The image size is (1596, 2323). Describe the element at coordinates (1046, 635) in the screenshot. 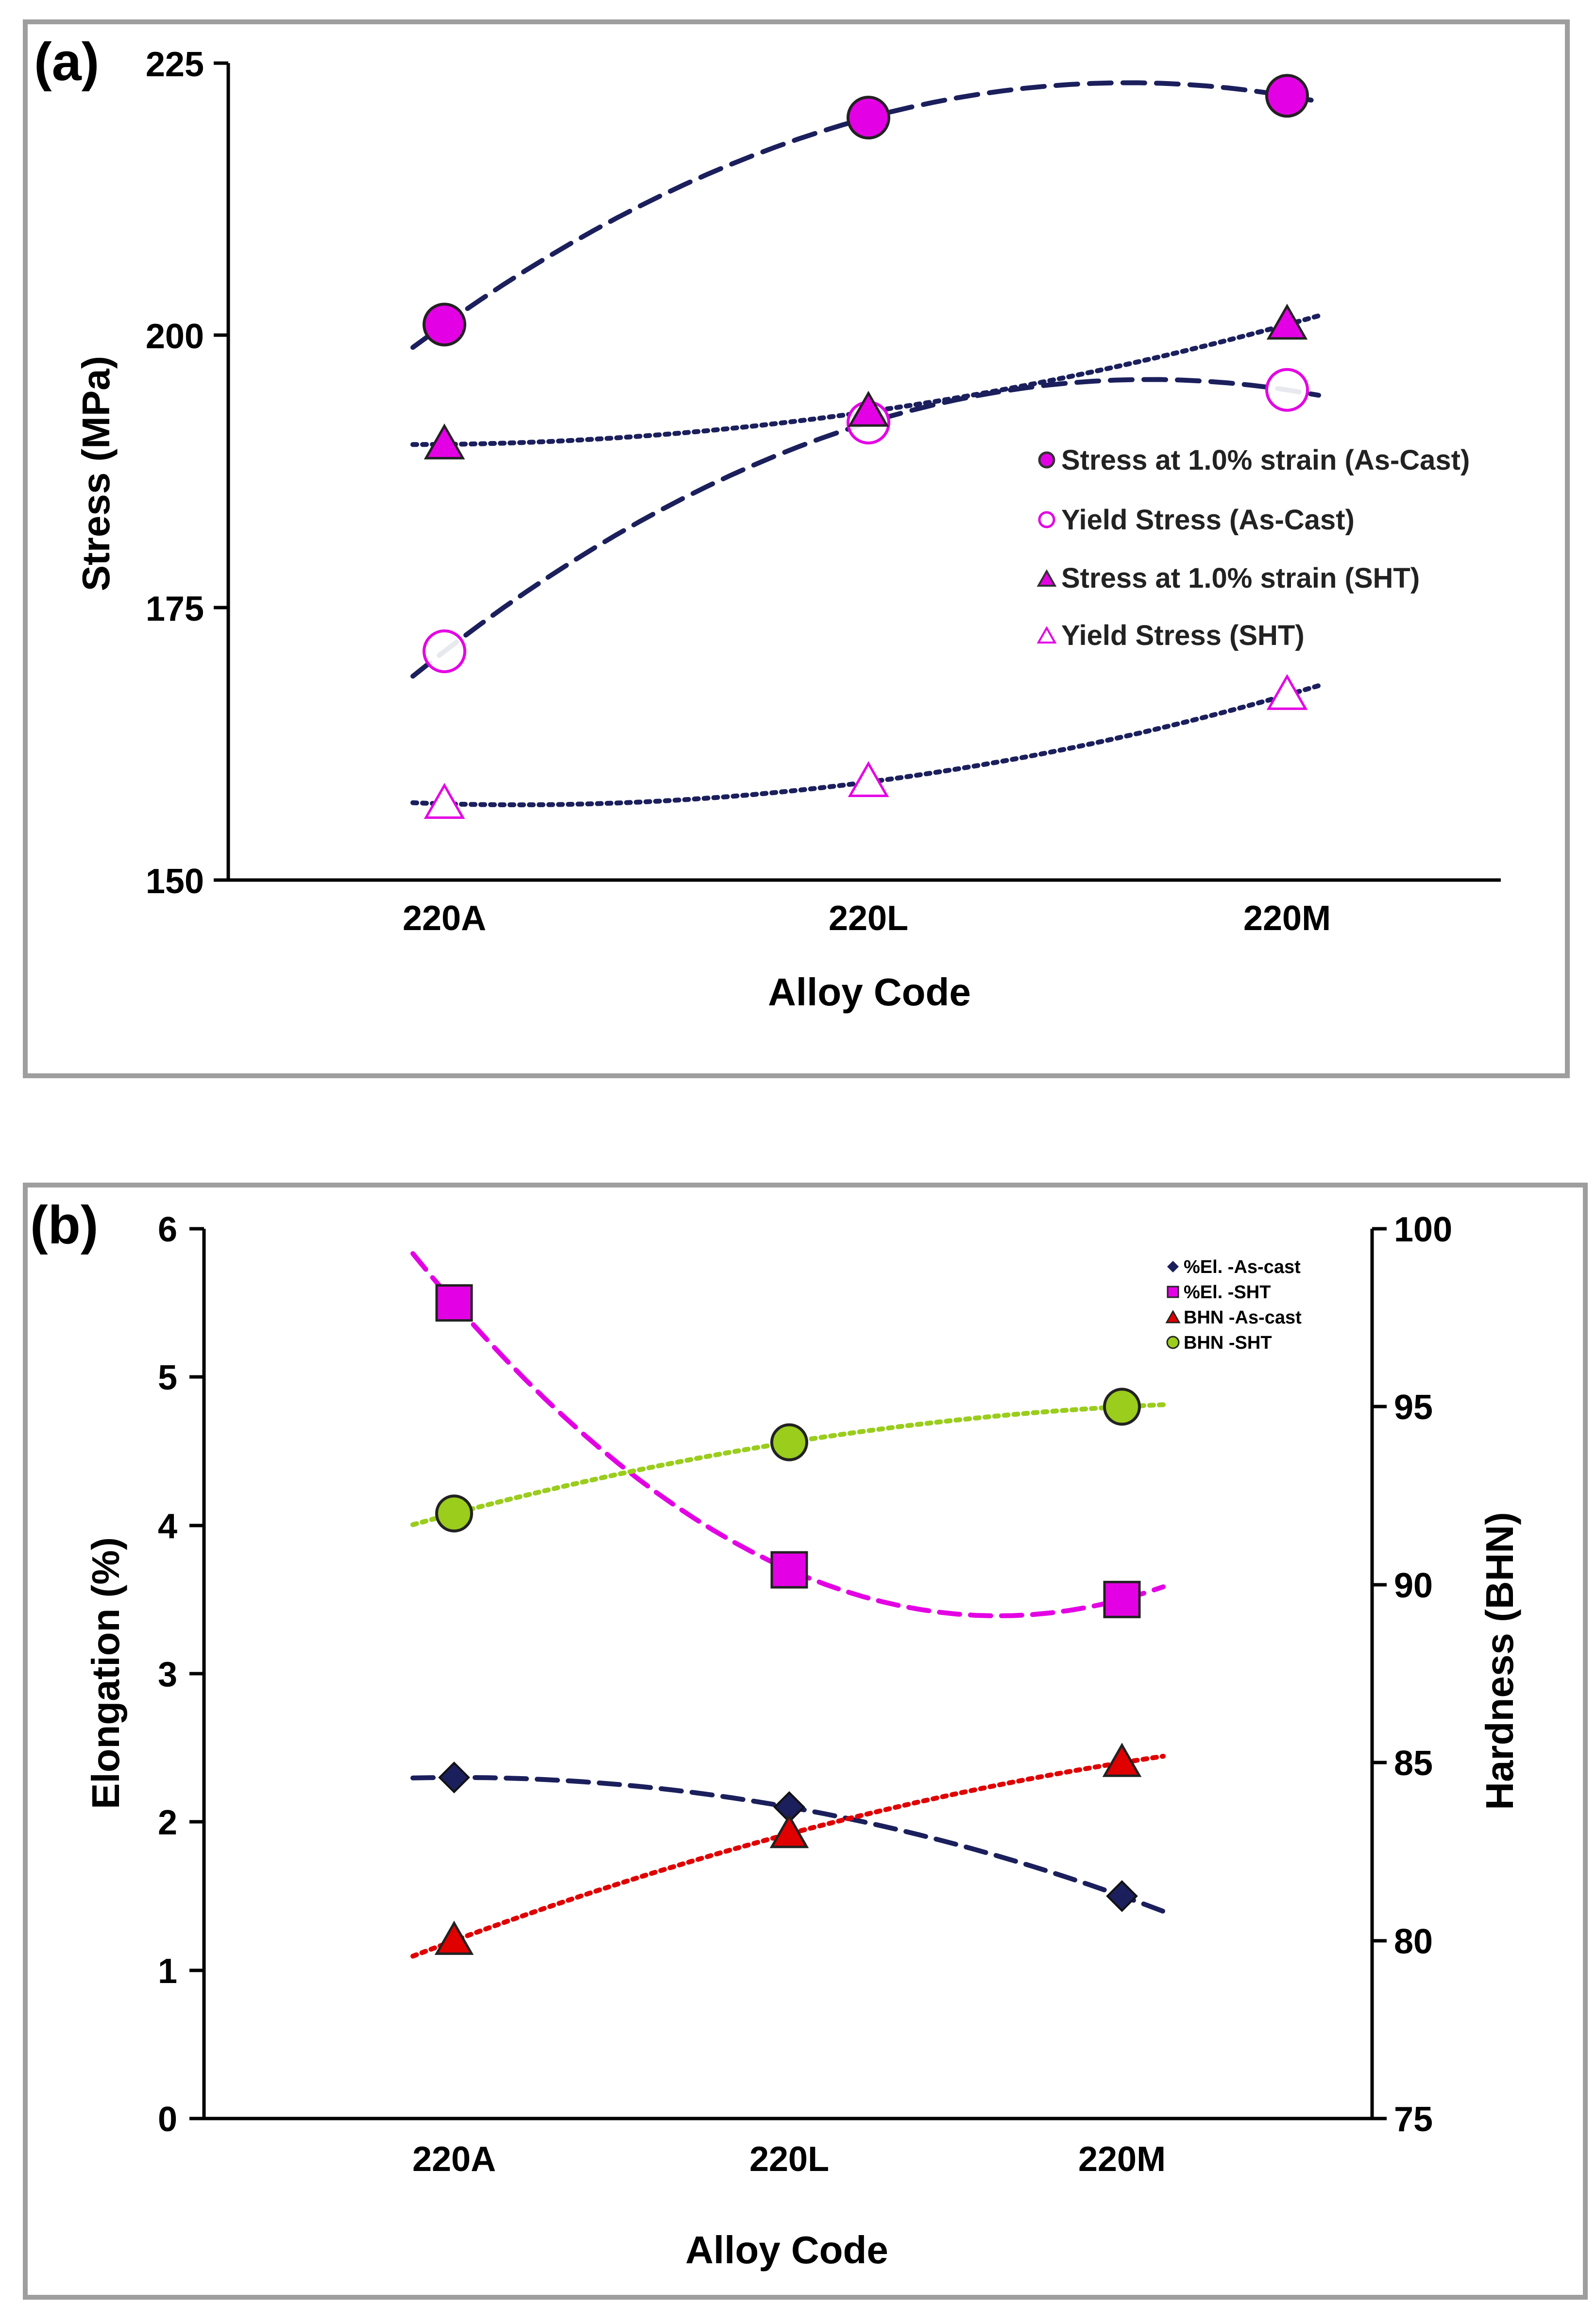

I see `legend-marker-open-triangle` at that location.